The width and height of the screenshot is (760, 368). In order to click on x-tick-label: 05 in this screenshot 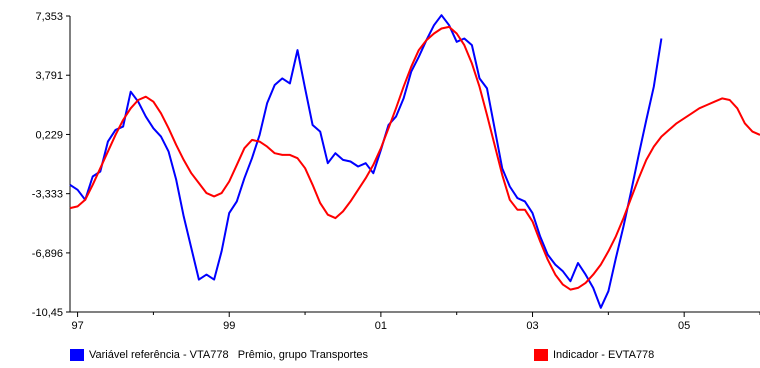, I will do `click(684, 326)`.